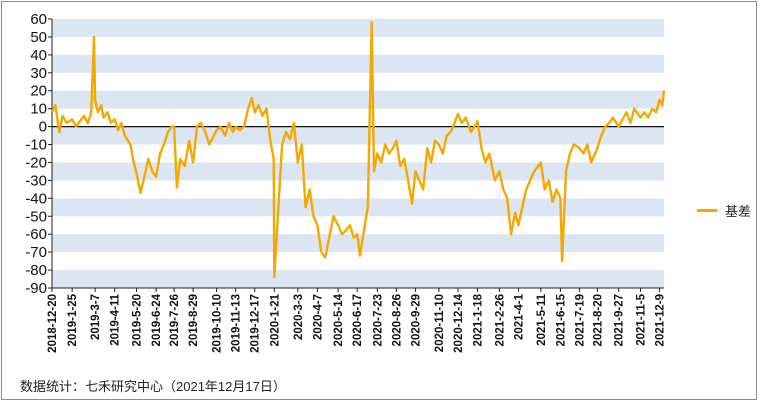 Image resolution: width=760 pixels, height=403 pixels. I want to click on y-tick-label: -50, so click(36, 216).